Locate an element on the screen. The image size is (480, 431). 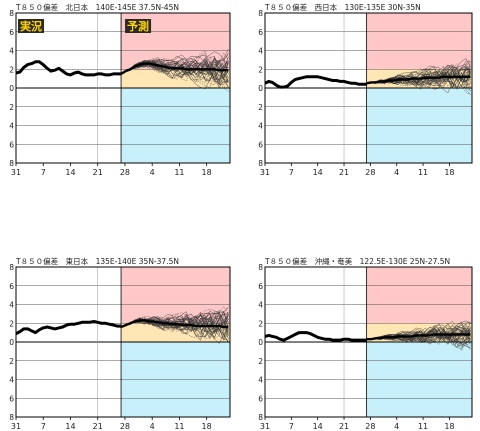
forecast-label: 予測 is located at coordinates (138, 26).